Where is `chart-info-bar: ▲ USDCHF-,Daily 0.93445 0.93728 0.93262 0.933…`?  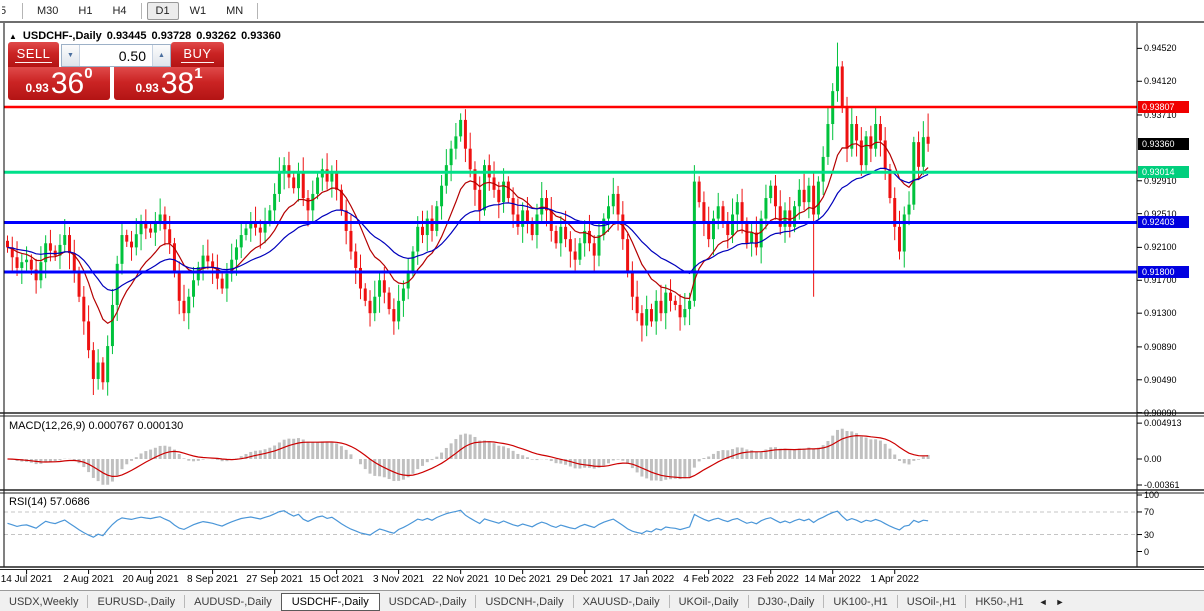
chart-info-bar: ▲ USDCHF-,Daily 0.93445 0.93728 0.93262 0.933… is located at coordinates (147, 36).